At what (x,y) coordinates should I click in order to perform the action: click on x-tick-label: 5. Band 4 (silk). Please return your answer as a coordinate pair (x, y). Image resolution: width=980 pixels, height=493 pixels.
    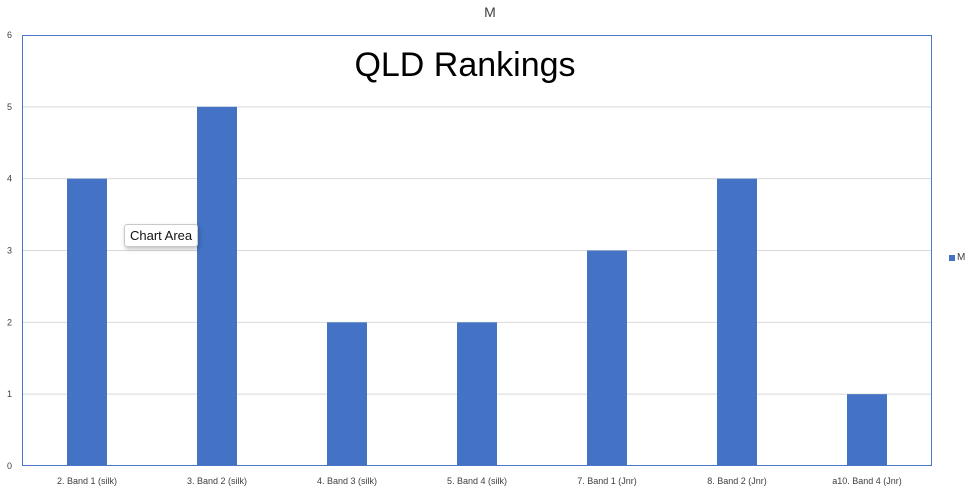
    Looking at the image, I should click on (477, 481).